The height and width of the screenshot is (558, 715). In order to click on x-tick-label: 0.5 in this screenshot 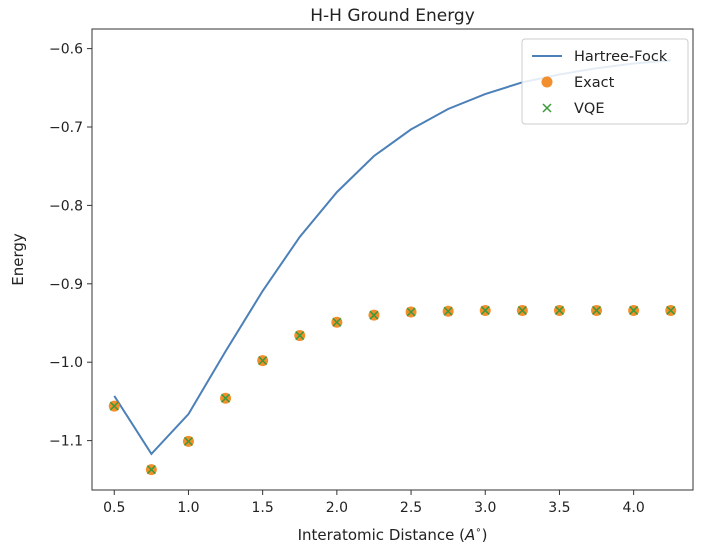, I will do `click(114, 508)`.